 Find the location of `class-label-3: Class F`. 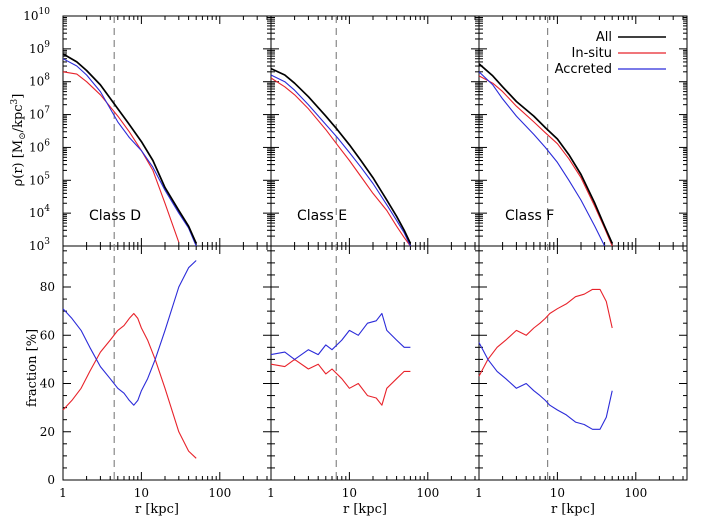

class-label-3: Class F is located at coordinates (529, 216).